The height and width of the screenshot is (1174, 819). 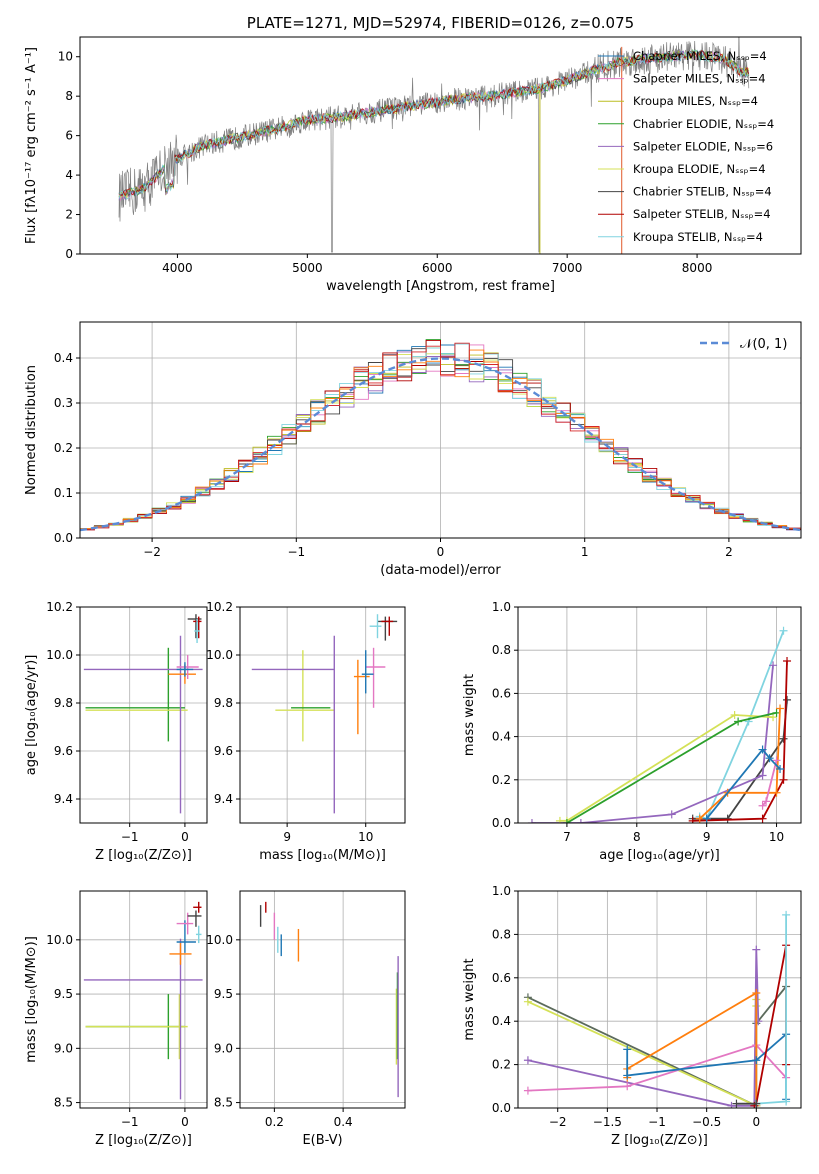 I want to click on x-tick-label: 7000, so click(x=567, y=268).